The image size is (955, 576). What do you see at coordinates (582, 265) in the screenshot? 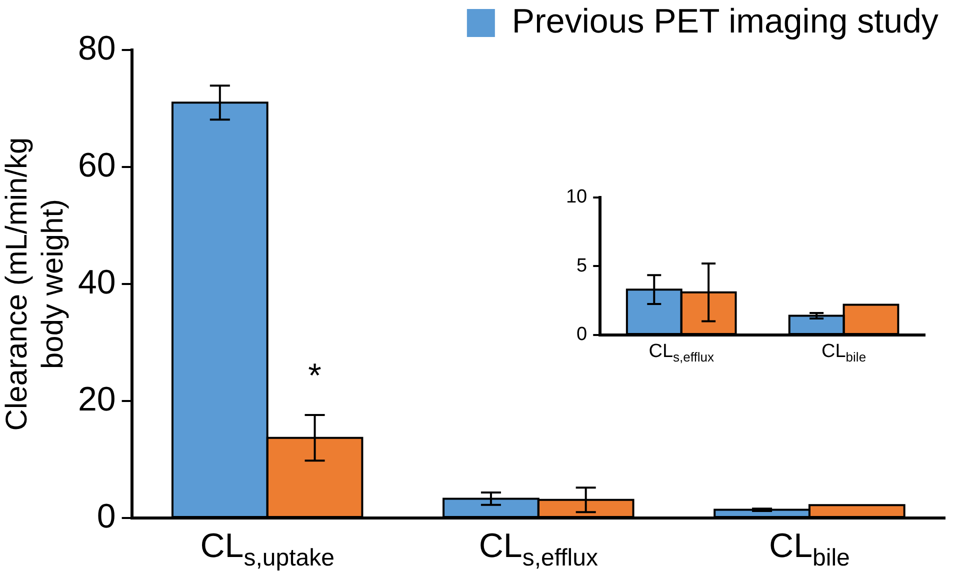
I see `y-tick-label: 5` at bounding box center [582, 265].